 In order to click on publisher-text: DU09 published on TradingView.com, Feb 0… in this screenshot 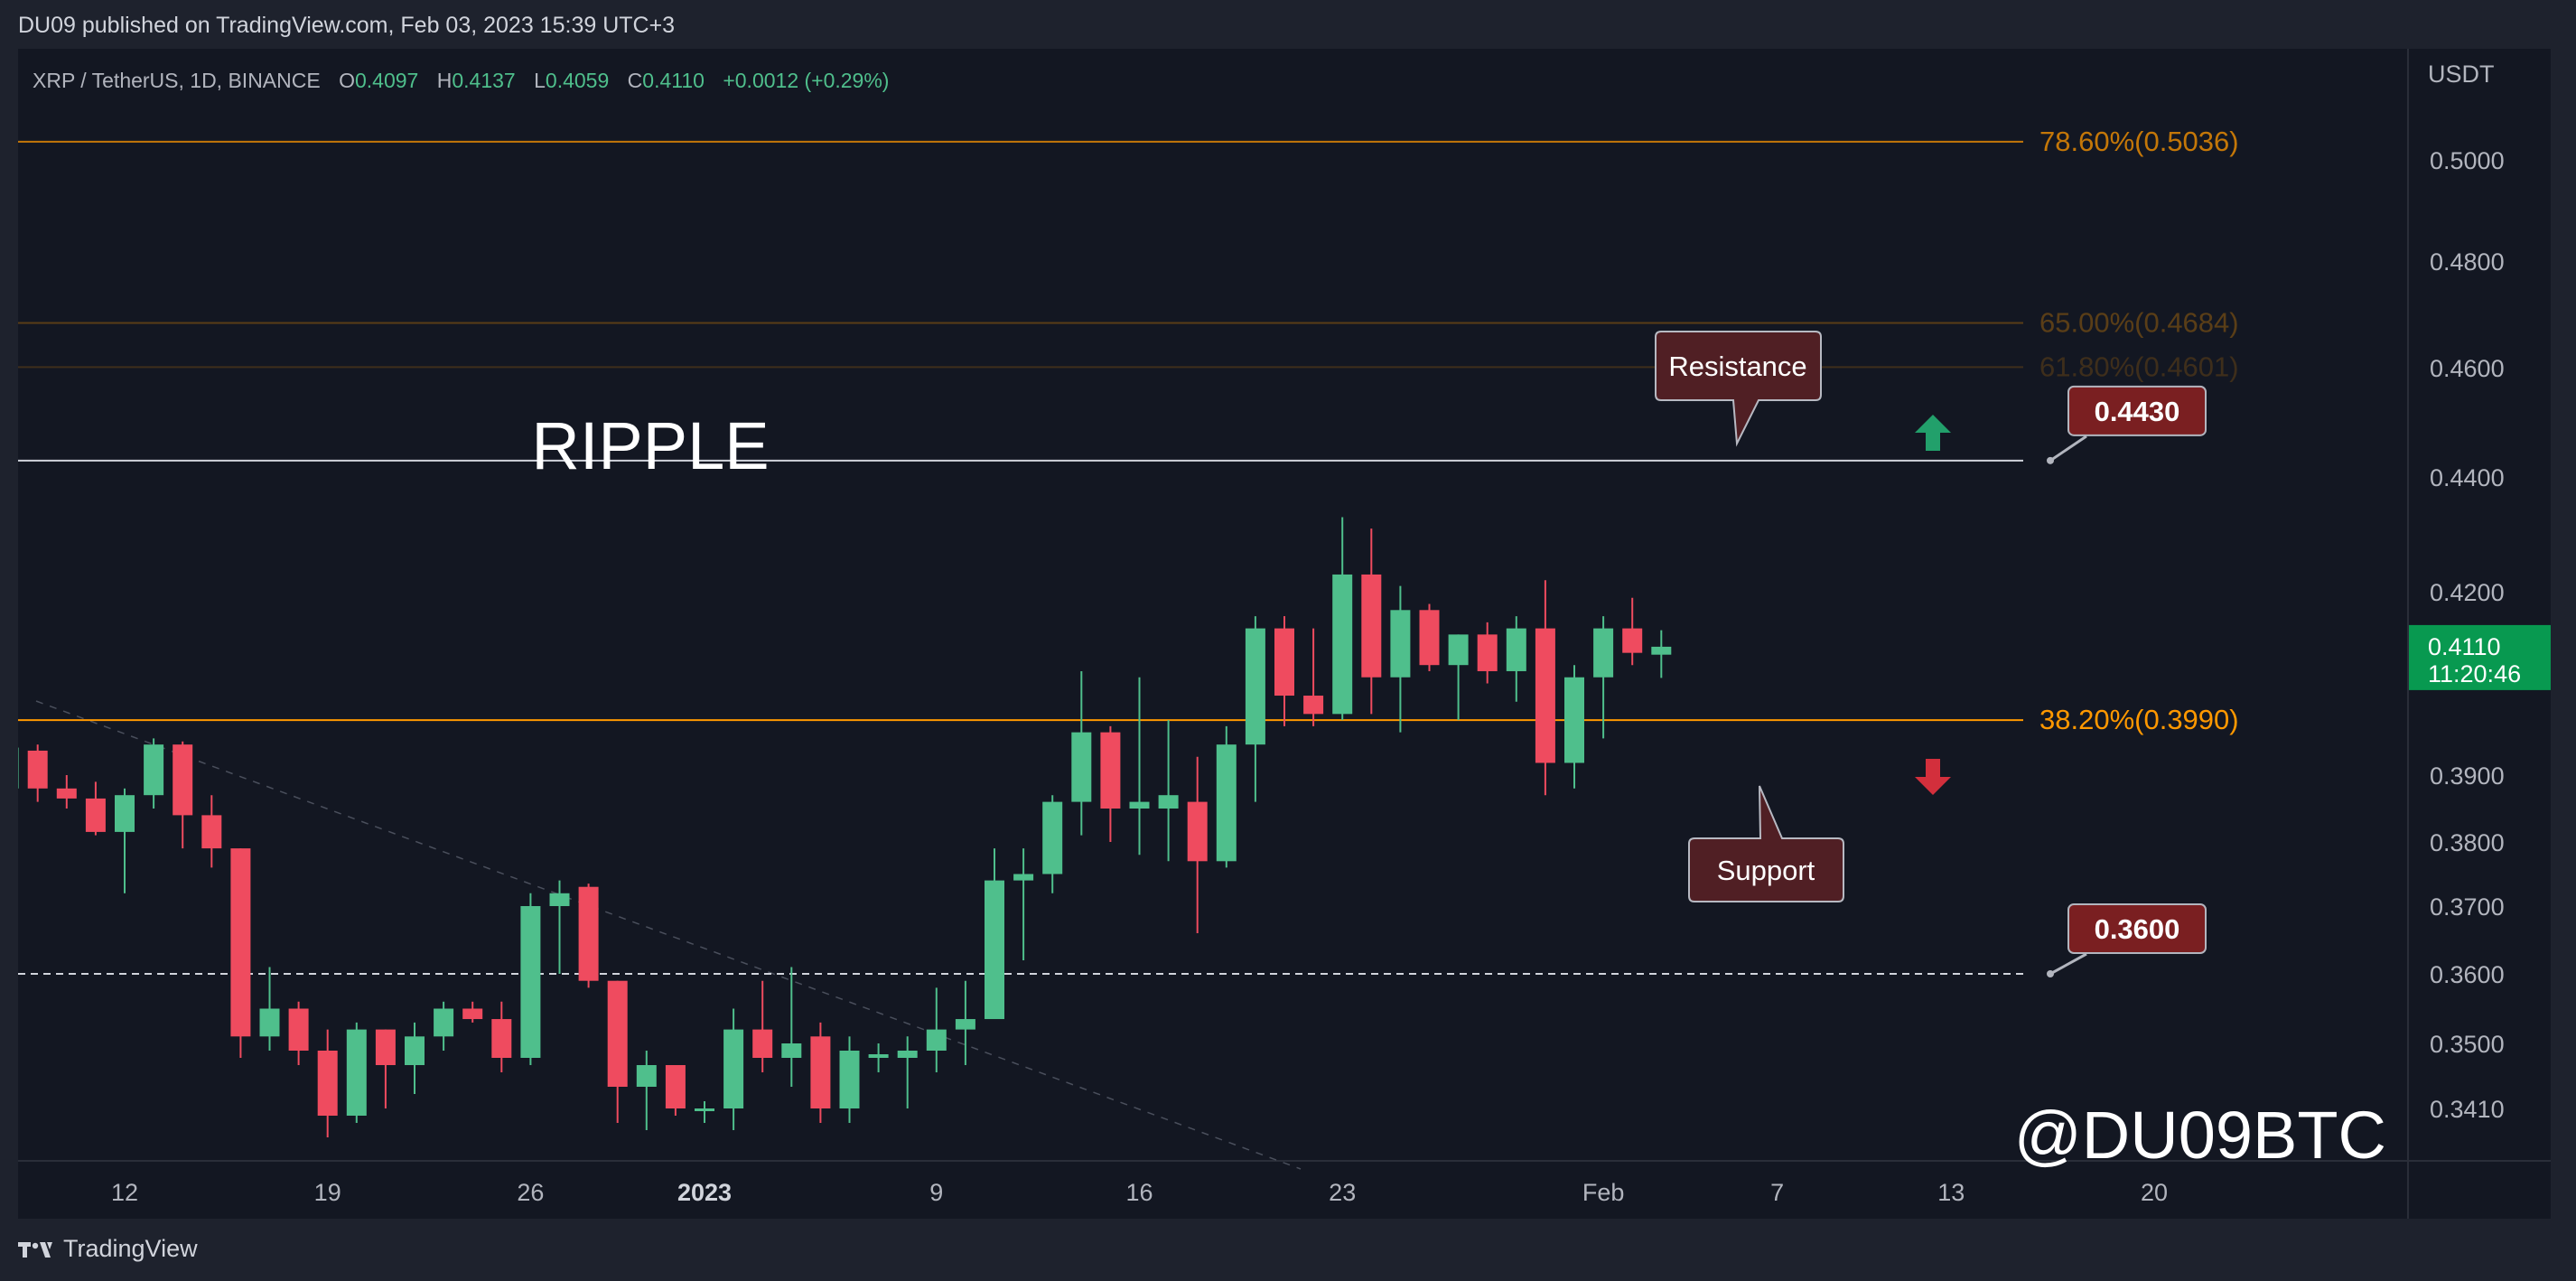, I will do `click(347, 25)`.